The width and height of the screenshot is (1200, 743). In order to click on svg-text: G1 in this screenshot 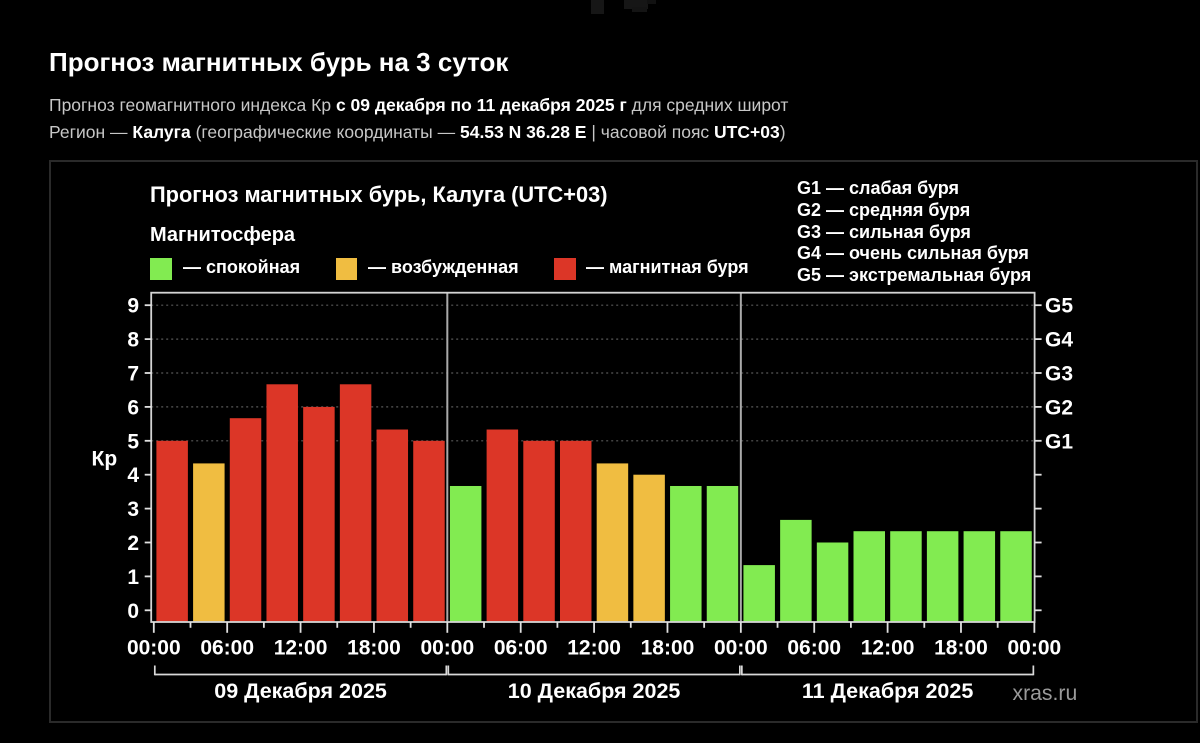, I will do `click(1059, 441)`.